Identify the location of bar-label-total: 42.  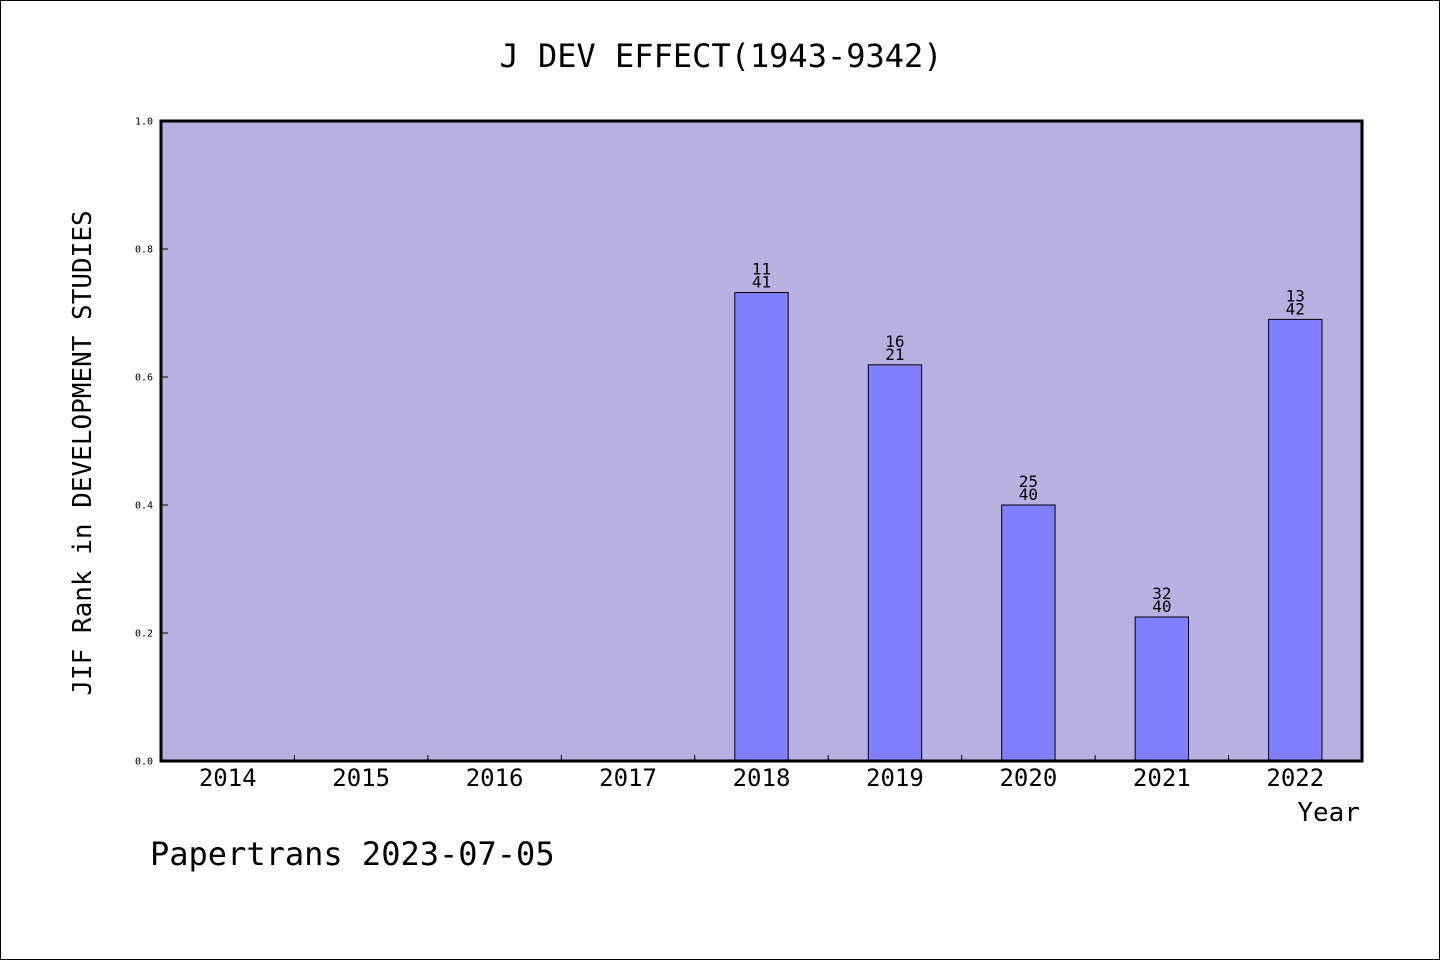
(1295, 308).